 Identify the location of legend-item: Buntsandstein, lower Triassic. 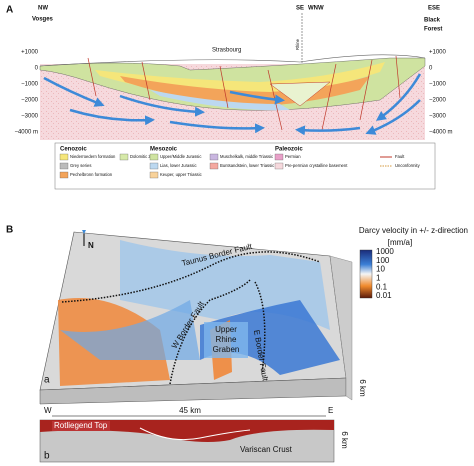
(247, 165).